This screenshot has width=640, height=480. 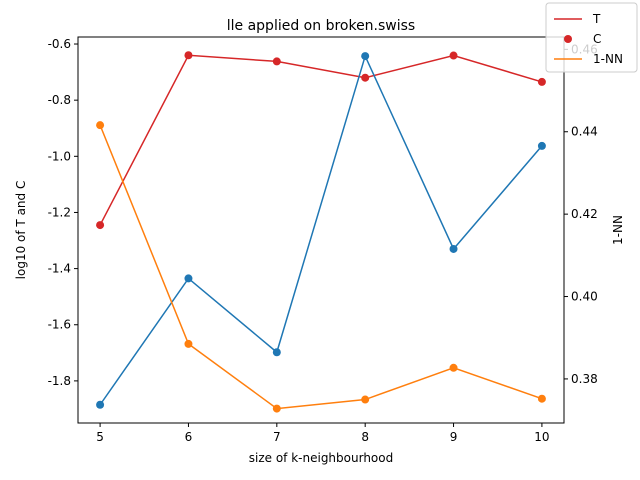 What do you see at coordinates (584, 132) in the screenshot?
I see `y-right-tick-label: 0.44` at bounding box center [584, 132].